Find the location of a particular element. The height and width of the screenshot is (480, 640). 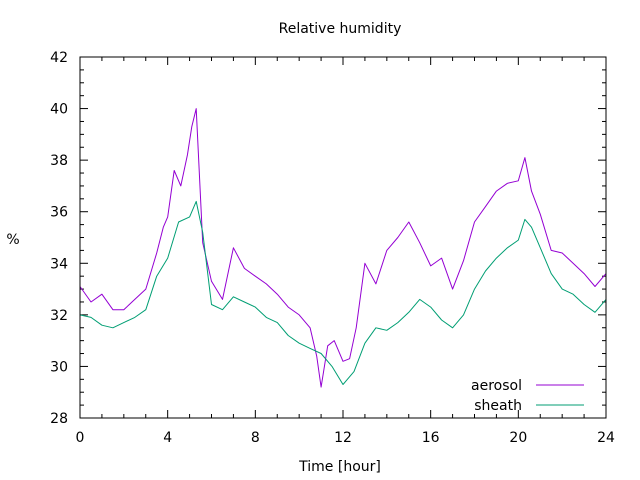

x-tick-label: 16 is located at coordinates (431, 438).